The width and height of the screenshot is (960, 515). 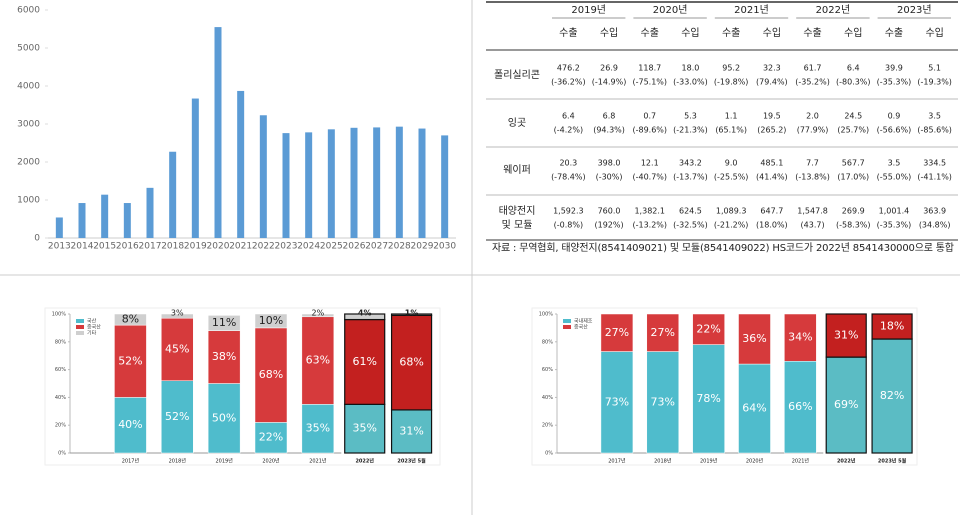 I want to click on table-cell: 398.0, so click(x=609, y=163).